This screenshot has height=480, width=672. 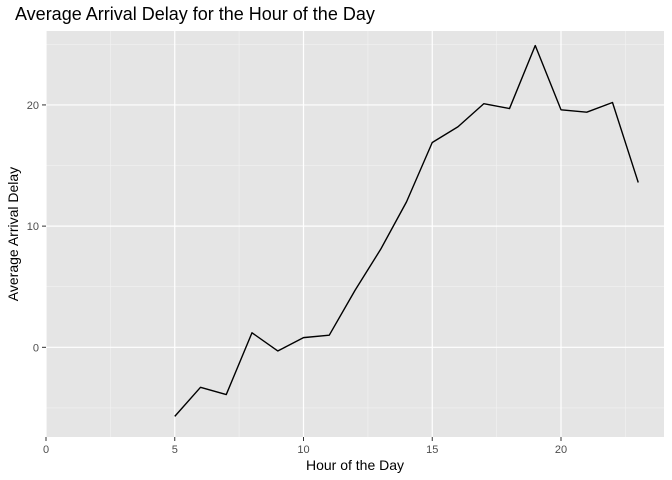 I want to click on y-axis: 0 10 20, so click(x=36, y=227).